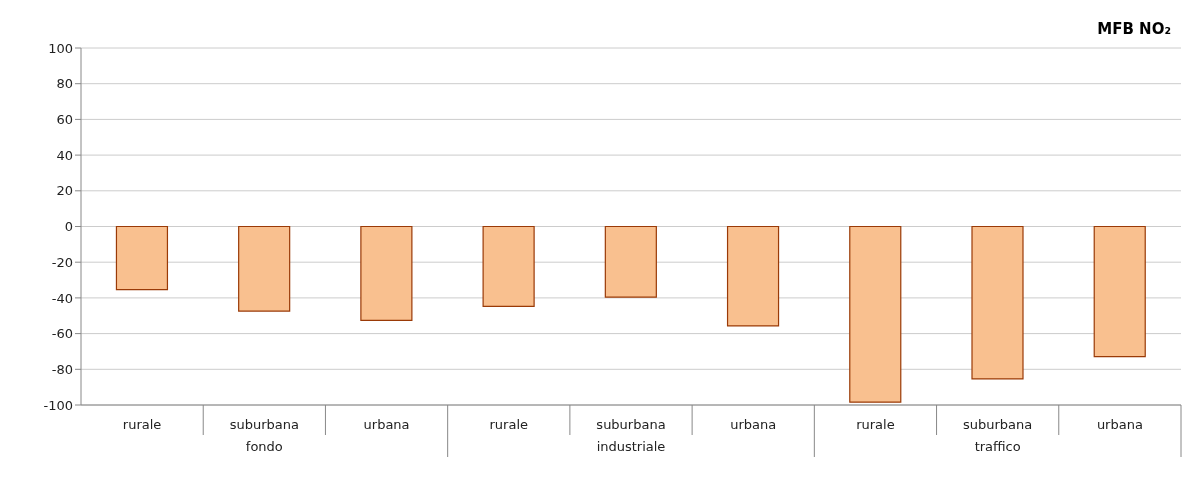 This screenshot has width=1183, height=477. What do you see at coordinates (60, 48) in the screenshot?
I see `y-tick-label: 100` at bounding box center [60, 48].